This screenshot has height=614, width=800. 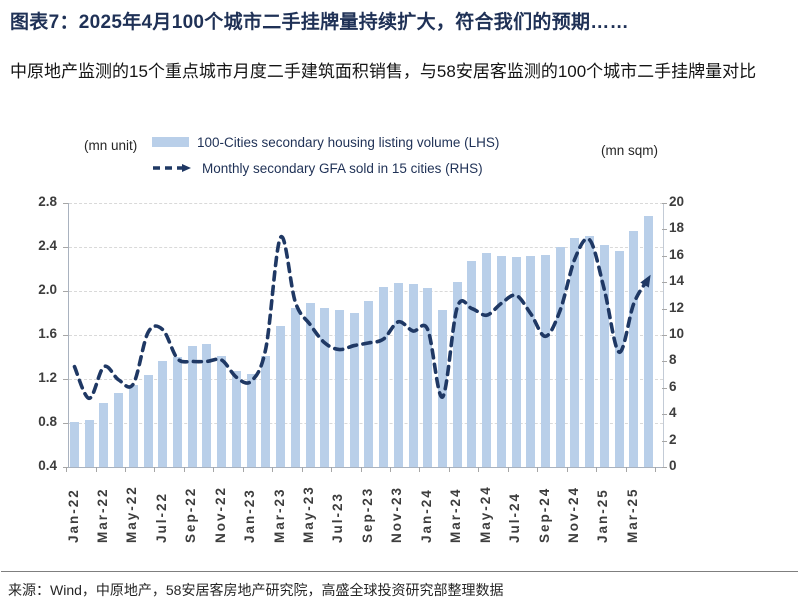 I want to click on x-axis-tick-label: Sep-22, so click(x=191, y=514).